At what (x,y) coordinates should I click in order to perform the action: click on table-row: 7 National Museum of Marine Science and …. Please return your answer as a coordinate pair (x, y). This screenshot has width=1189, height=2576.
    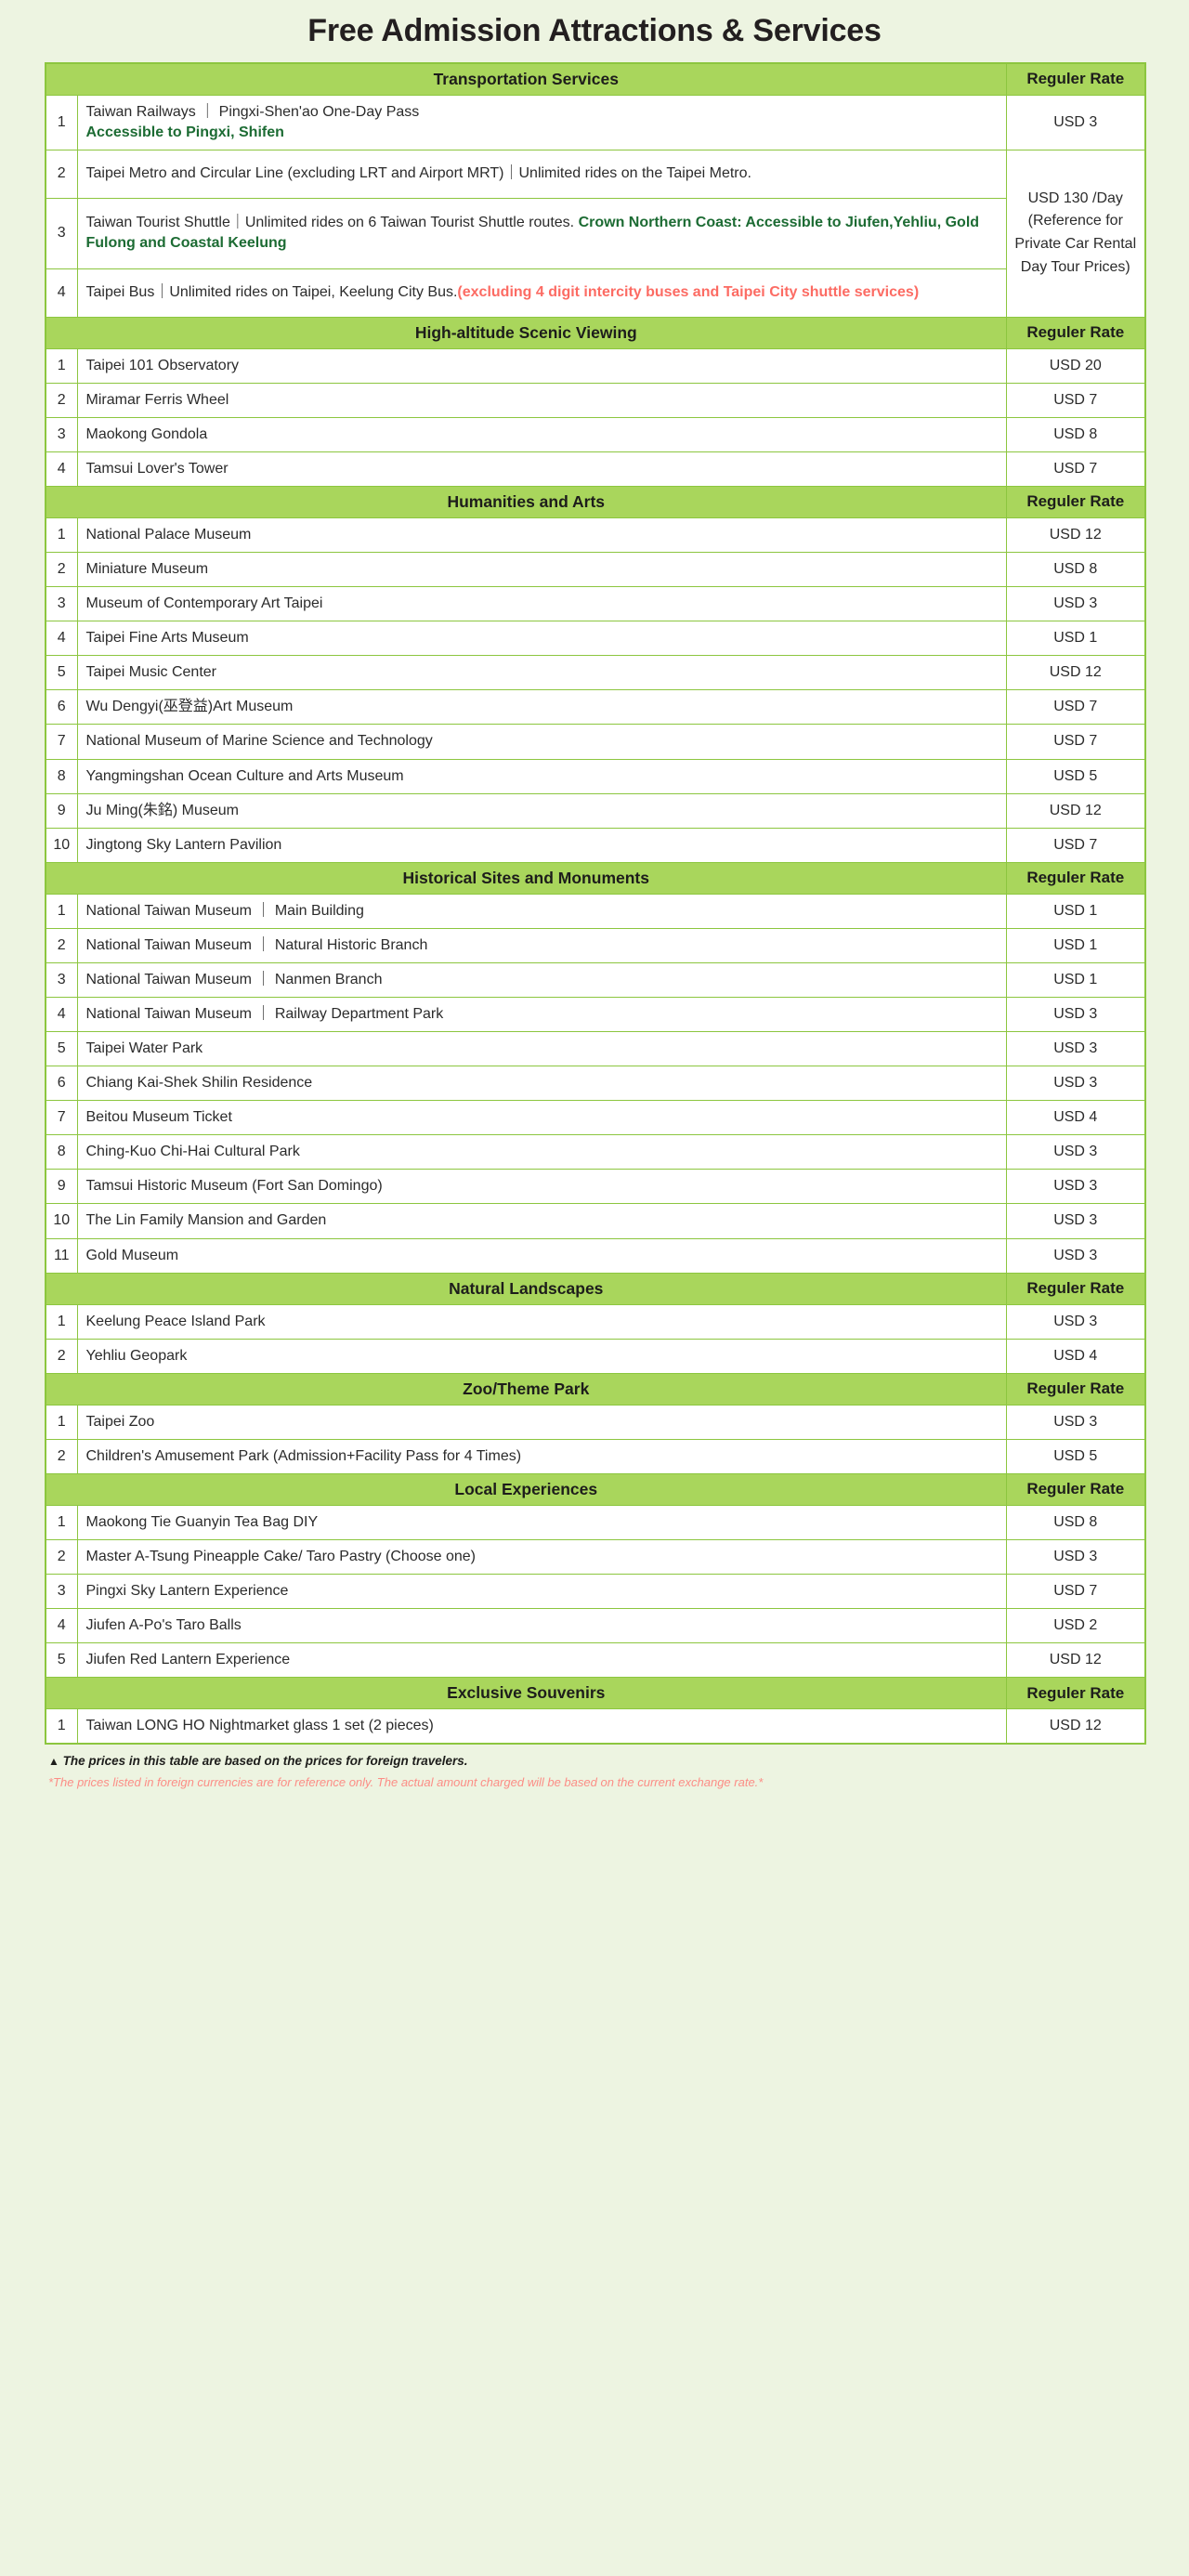
    Looking at the image, I should click on (595, 742).